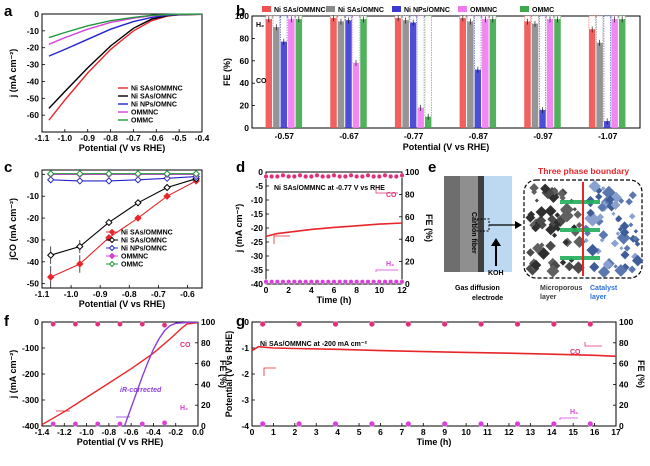 The height and width of the screenshot is (466, 650). I want to click on x-tick-label: 10, so click(466, 432).